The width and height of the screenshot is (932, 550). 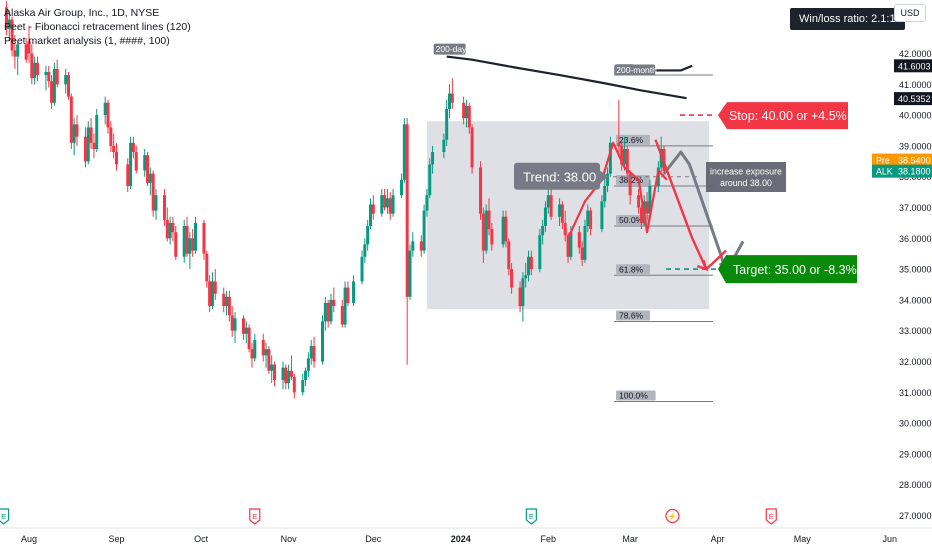 I want to click on fib-level-label: 78.6%, so click(x=631, y=315).